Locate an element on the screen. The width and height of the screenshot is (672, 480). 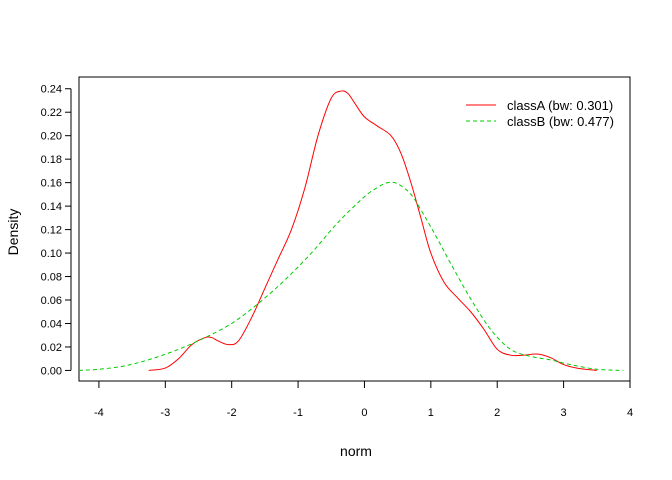
y-tick-label: 0.18 is located at coordinates (51, 160).